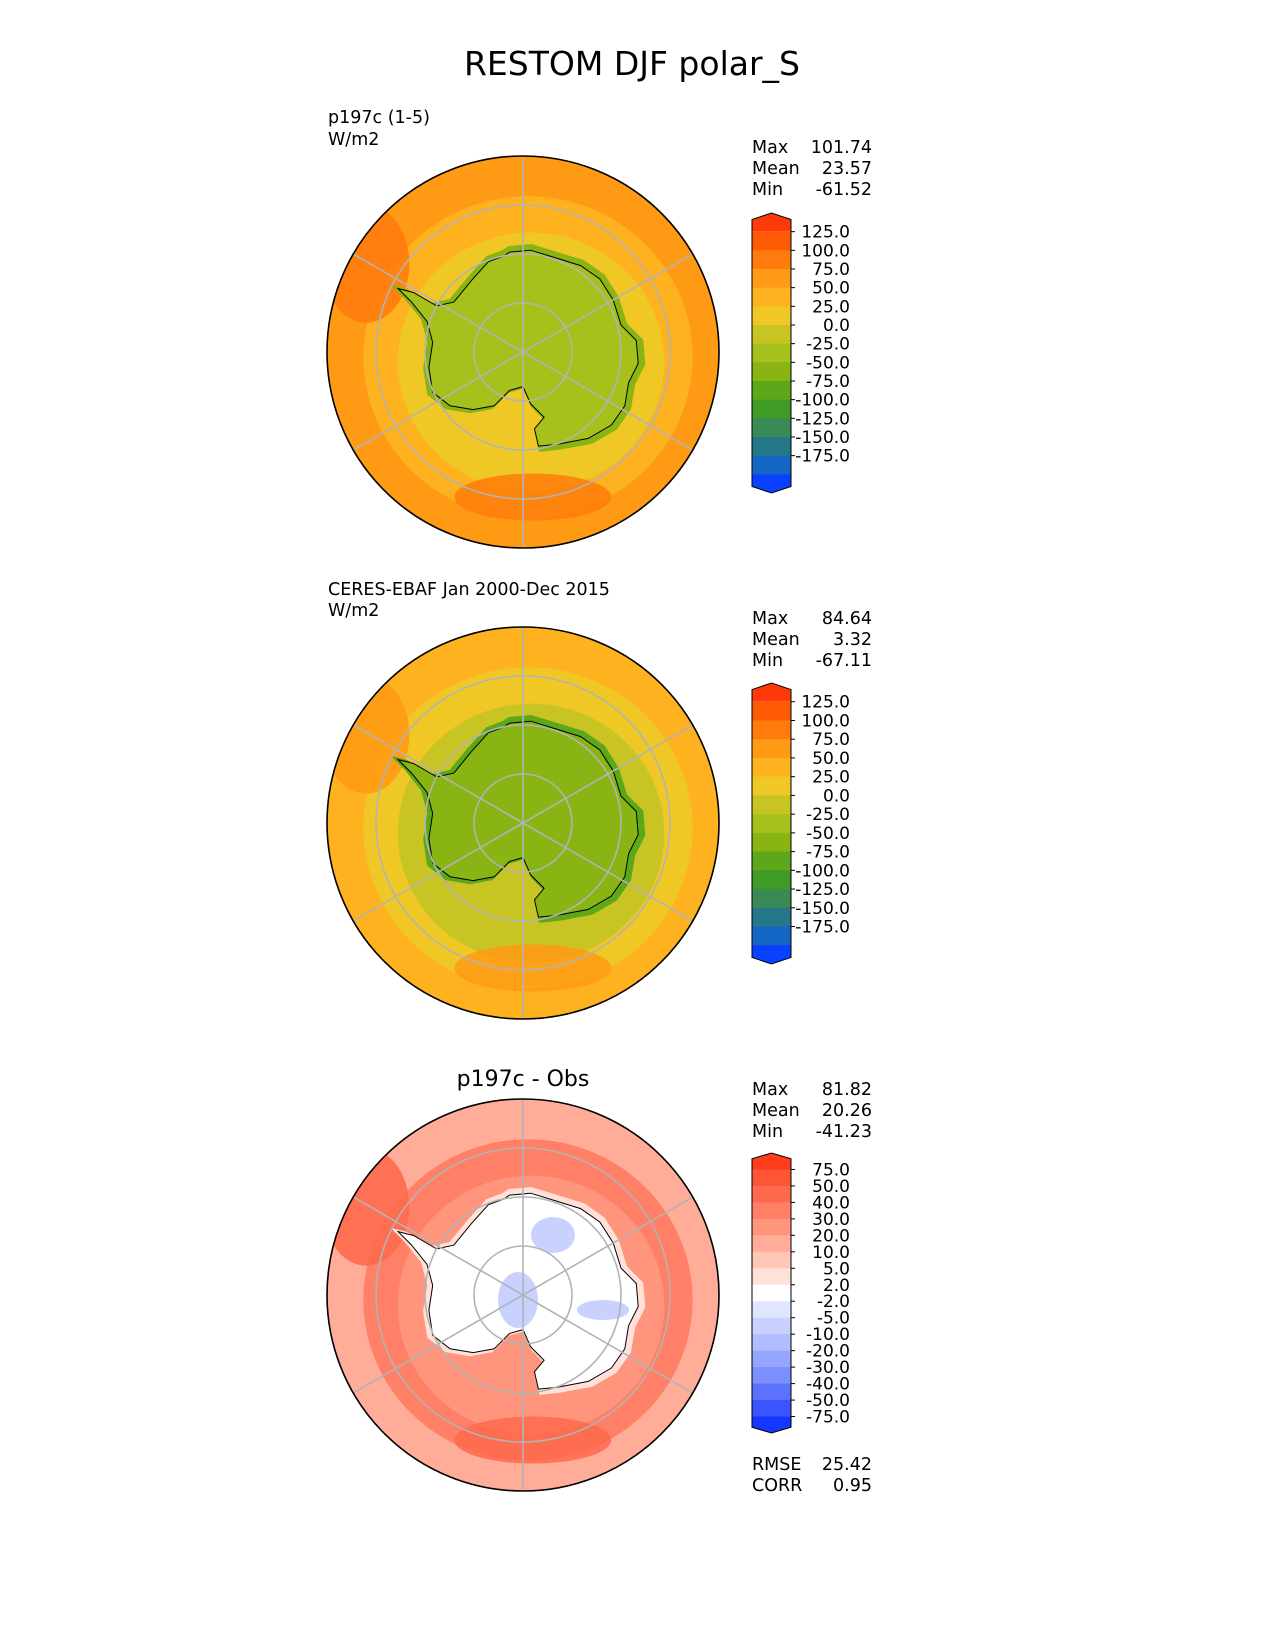 The image size is (1275, 1650). I want to click on panel-units: W/m2, so click(353, 611).